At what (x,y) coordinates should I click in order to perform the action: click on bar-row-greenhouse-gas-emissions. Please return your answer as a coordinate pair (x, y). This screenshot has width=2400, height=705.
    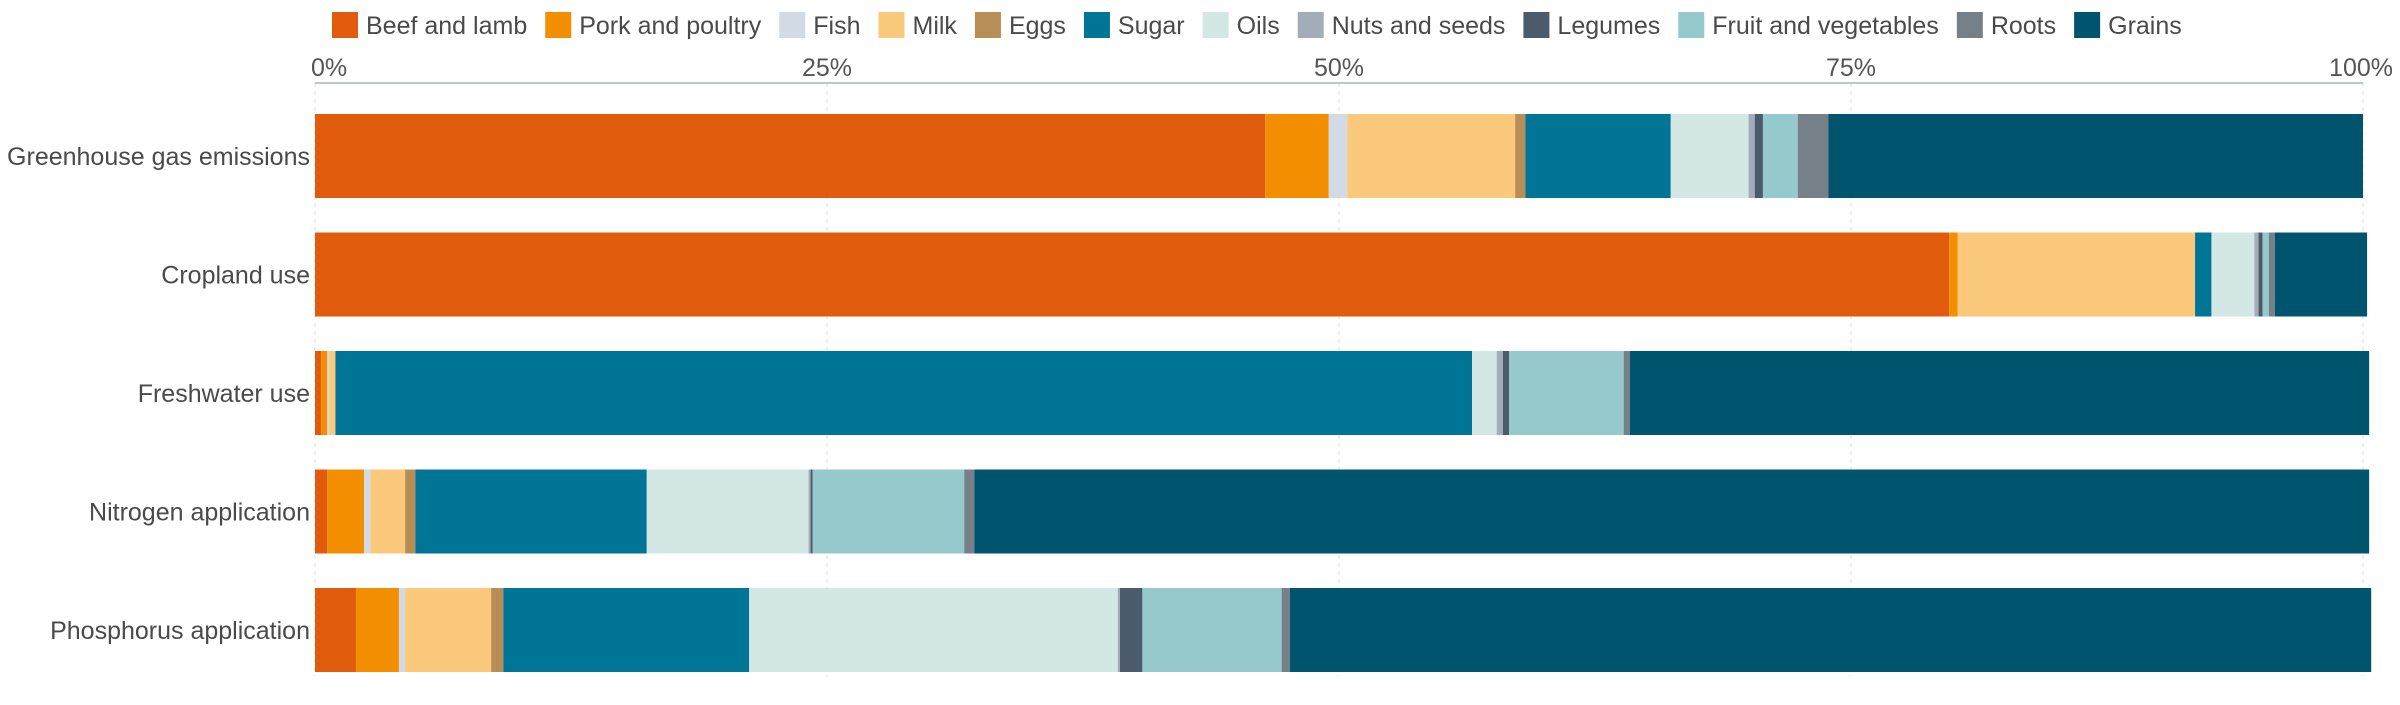
    Looking at the image, I should click on (1339, 156).